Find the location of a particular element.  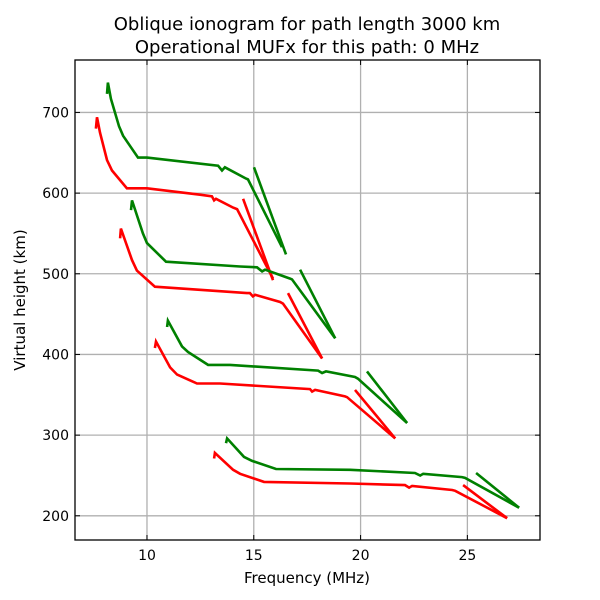

red-trace-3-branch is located at coordinates (375, 414).